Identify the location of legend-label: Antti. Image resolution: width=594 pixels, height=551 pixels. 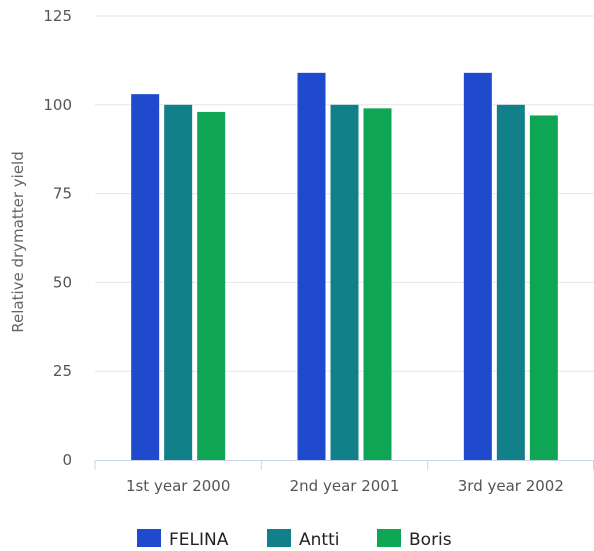
(319, 540).